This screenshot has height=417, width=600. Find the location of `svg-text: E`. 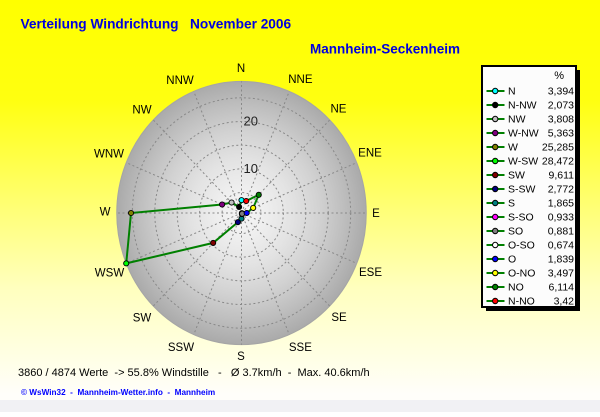

svg-text: E is located at coordinates (376, 214).